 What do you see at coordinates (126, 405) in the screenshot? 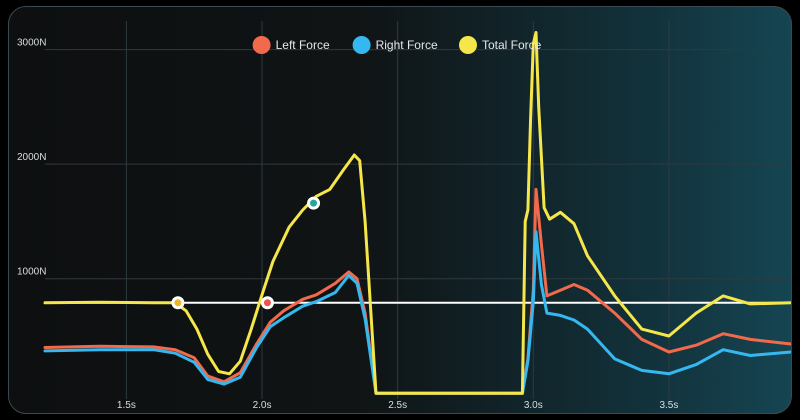
I see `x-tick-label: 1.5s` at bounding box center [126, 405].